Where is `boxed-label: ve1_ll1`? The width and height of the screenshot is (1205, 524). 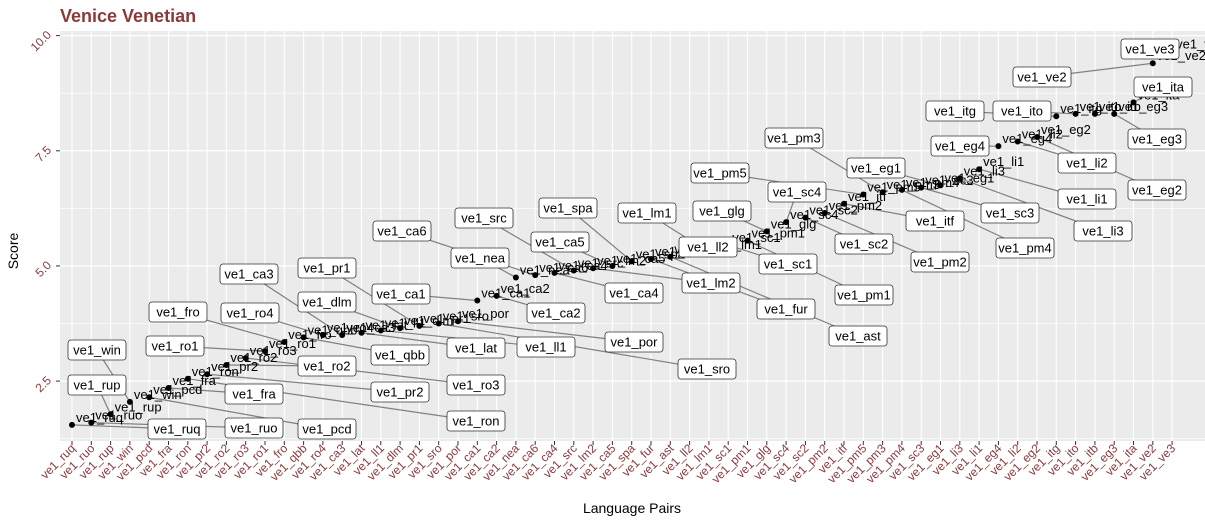
boxed-label: ve1_ll1 is located at coordinates (545, 347).